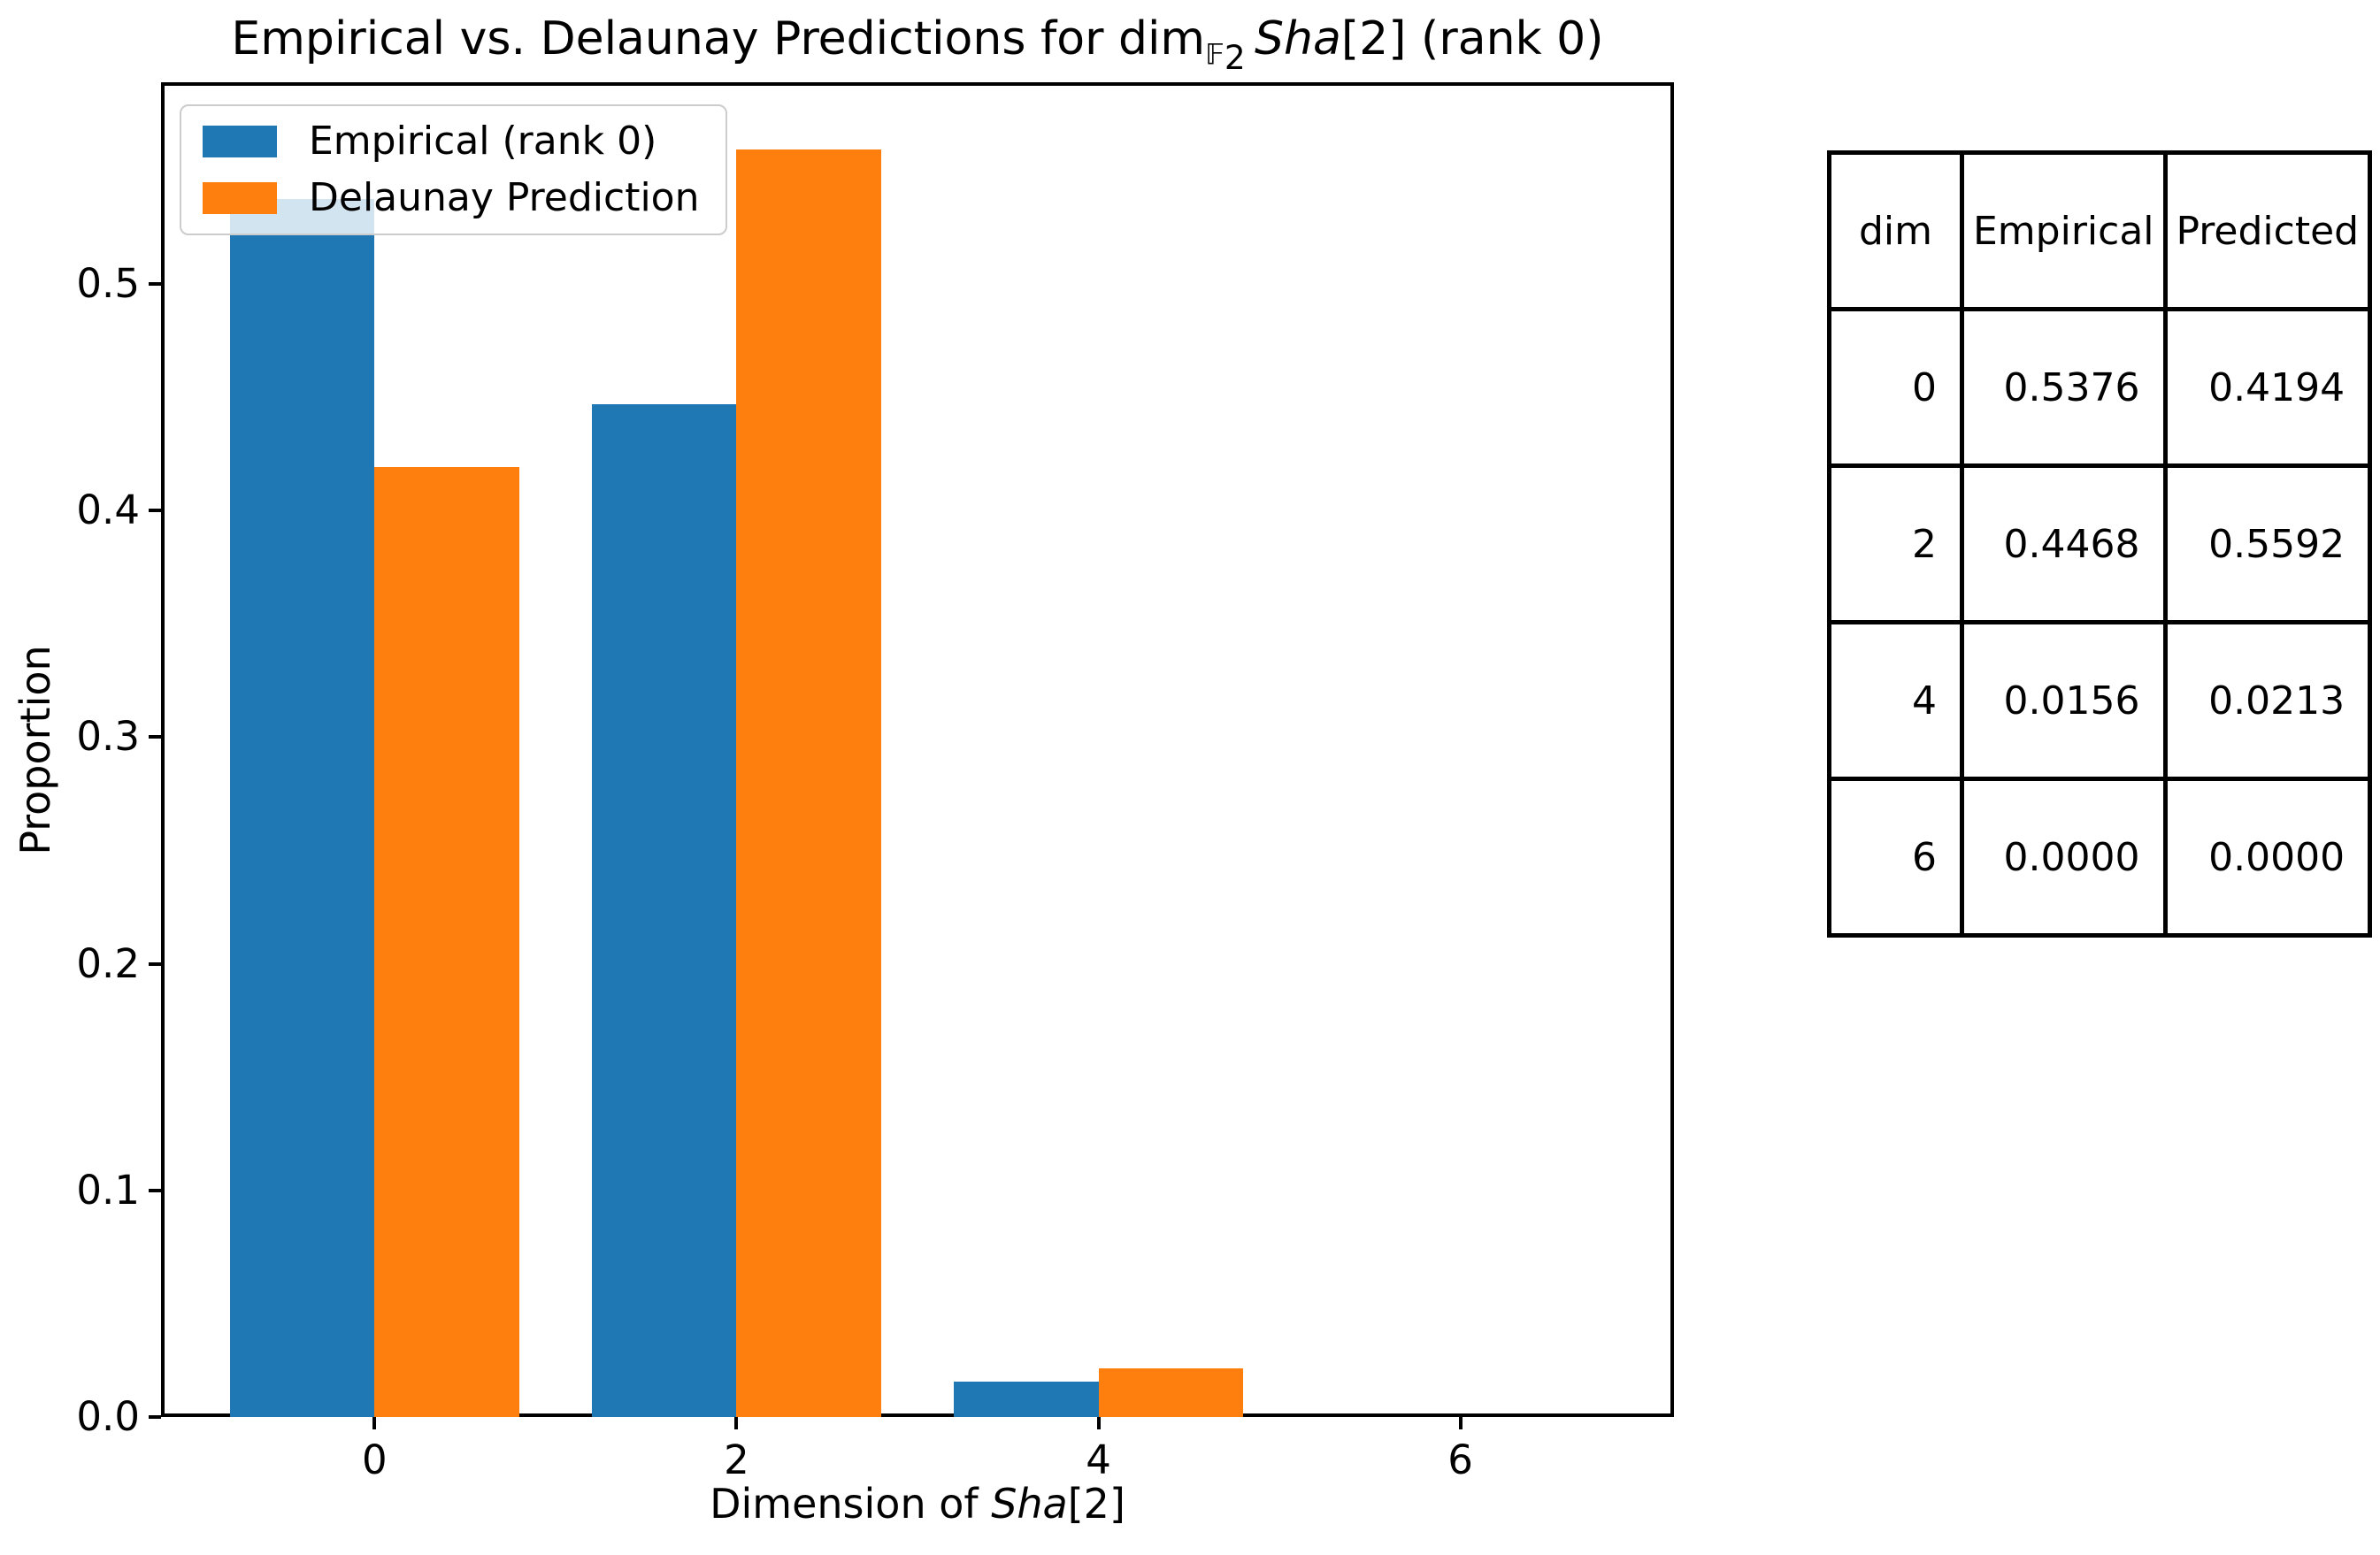  What do you see at coordinates (1215, 54) in the screenshot?
I see `chart-title-subscript-f: 𝔽` at bounding box center [1215, 54].